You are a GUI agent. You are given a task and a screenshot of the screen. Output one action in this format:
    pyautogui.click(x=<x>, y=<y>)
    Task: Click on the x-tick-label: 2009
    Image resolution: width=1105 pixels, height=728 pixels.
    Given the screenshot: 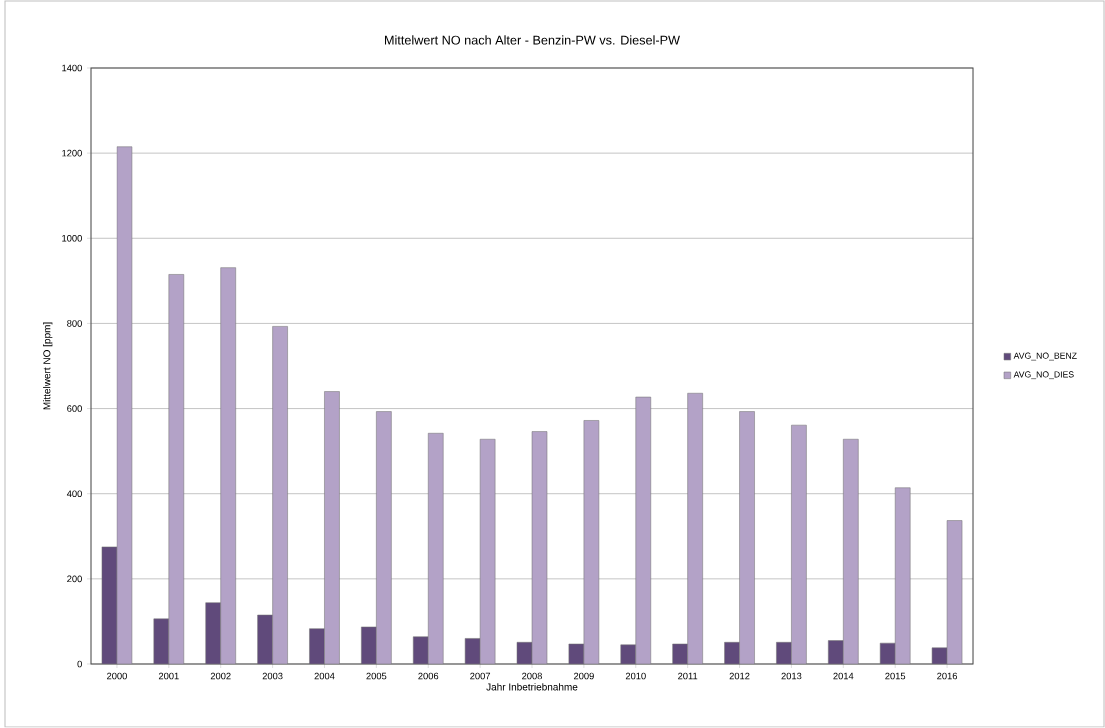 What is the action you would take?
    pyautogui.click(x=583, y=676)
    